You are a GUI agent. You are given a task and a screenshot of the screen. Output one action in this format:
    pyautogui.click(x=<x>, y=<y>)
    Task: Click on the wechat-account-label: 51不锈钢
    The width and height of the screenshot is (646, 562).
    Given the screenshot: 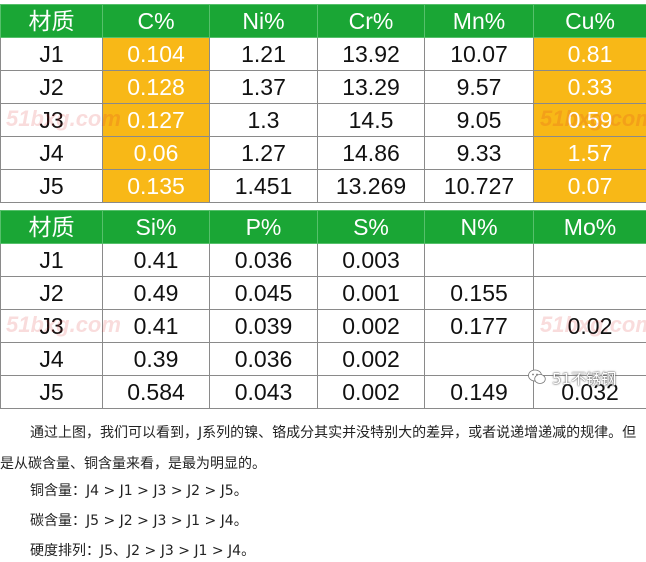 What is the action you would take?
    pyautogui.click(x=584, y=379)
    